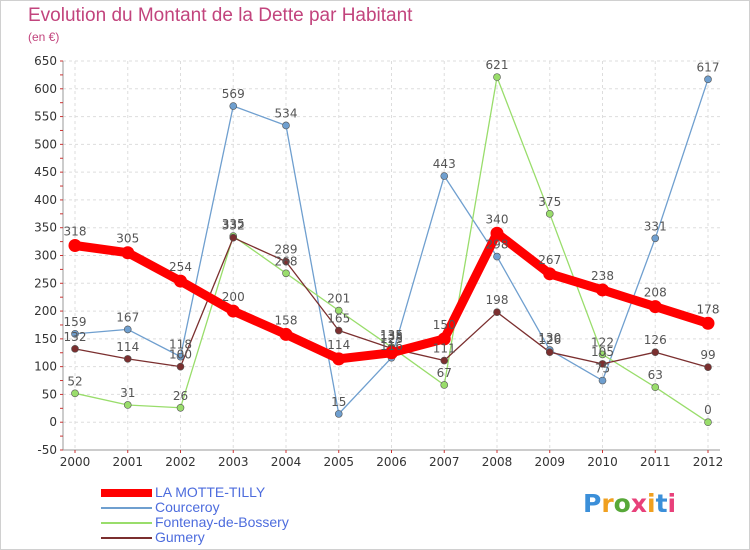 Image resolution: width=750 pixels, height=550 pixels. What do you see at coordinates (655, 226) in the screenshot?
I see `data-label: 331` at bounding box center [655, 226].